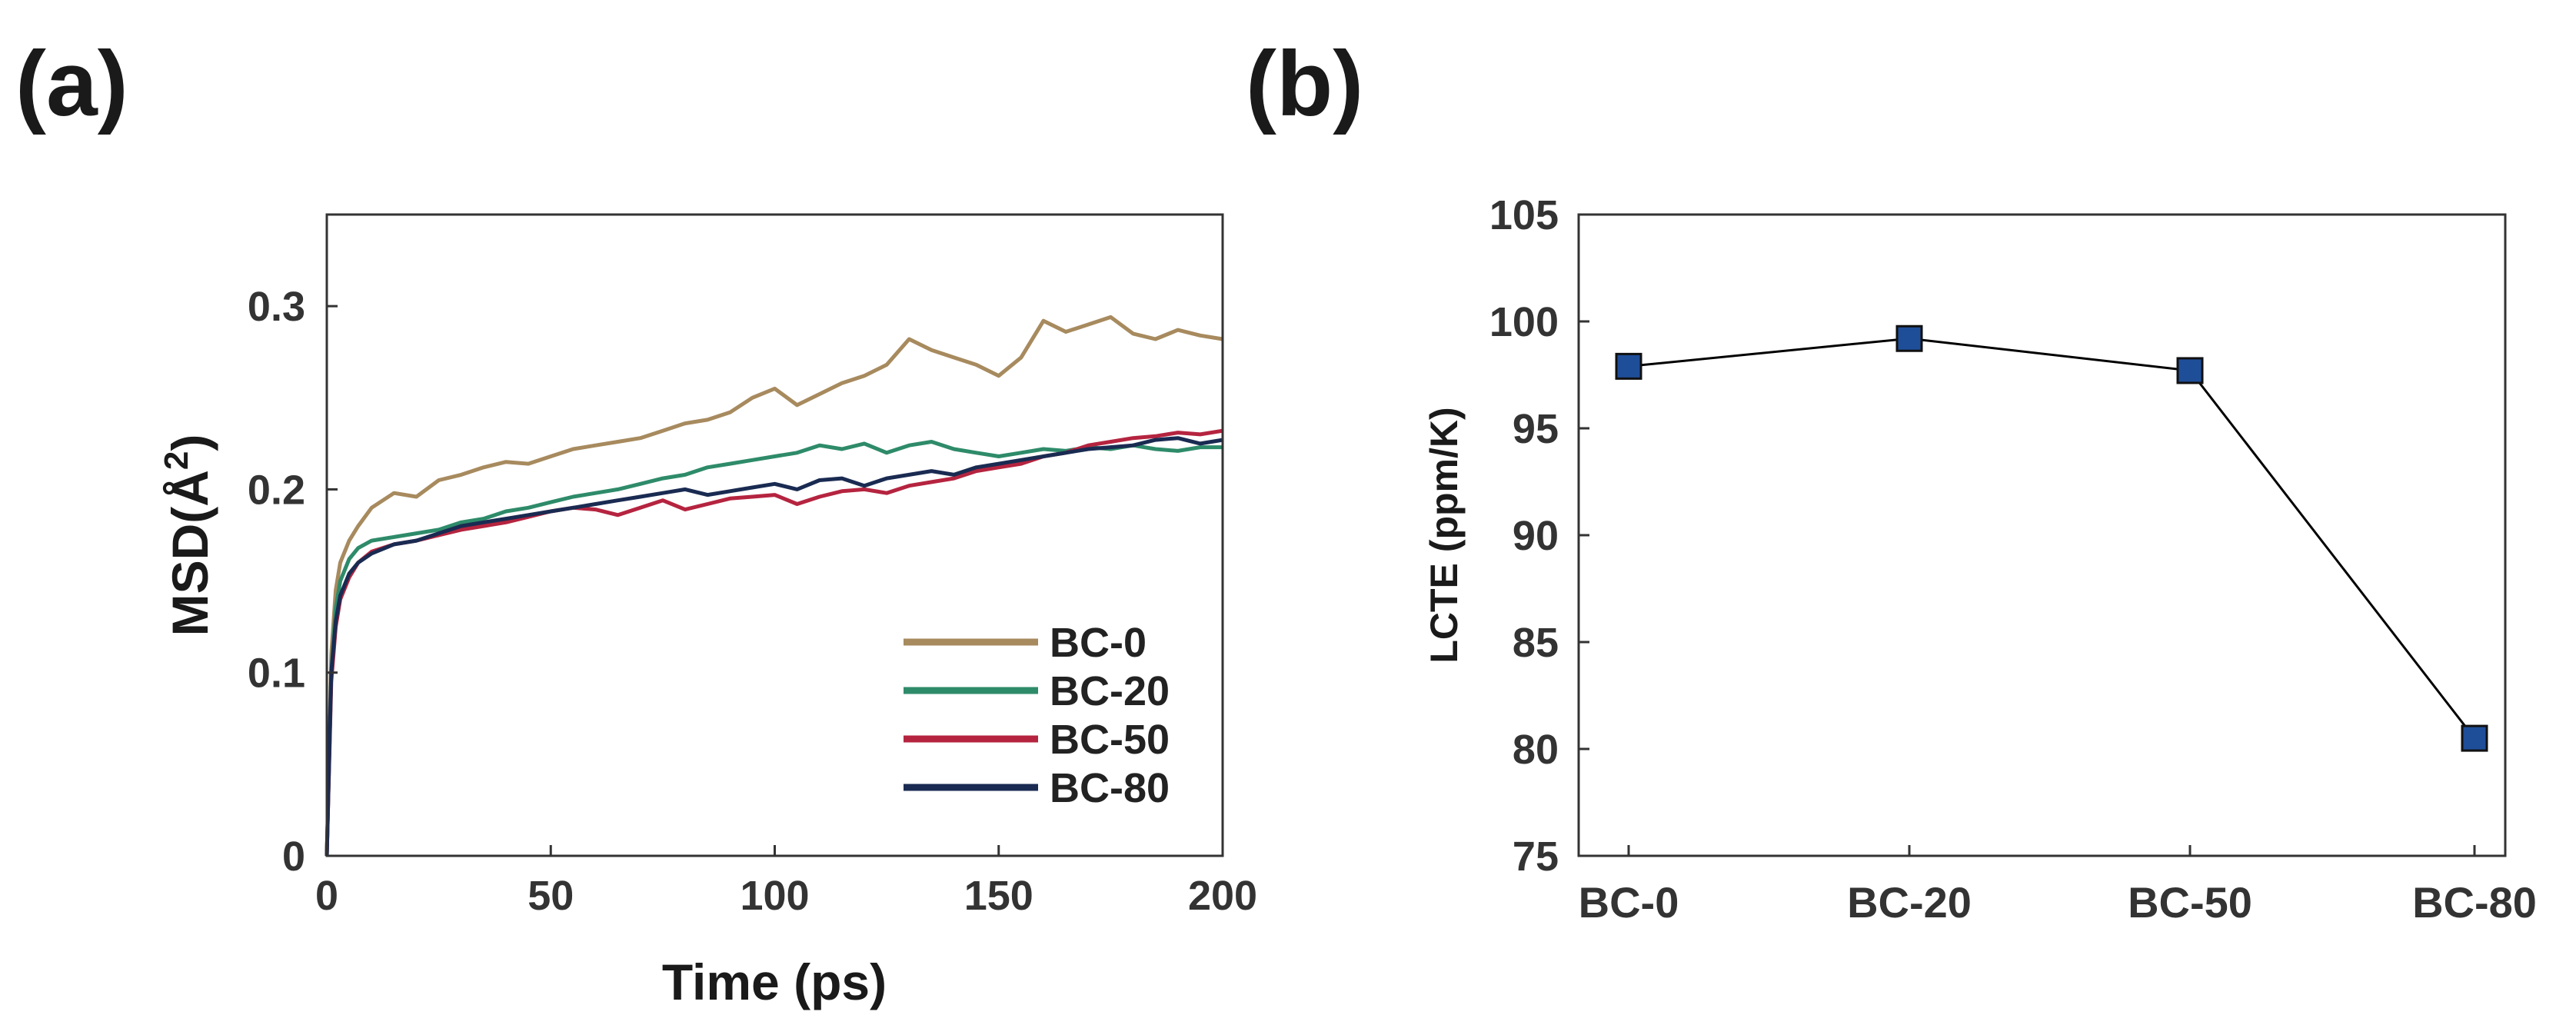 The width and height of the screenshot is (2576, 1035). Describe the element at coordinates (1110, 788) in the screenshot. I see `chart-a-legend-label: BC-80` at that location.